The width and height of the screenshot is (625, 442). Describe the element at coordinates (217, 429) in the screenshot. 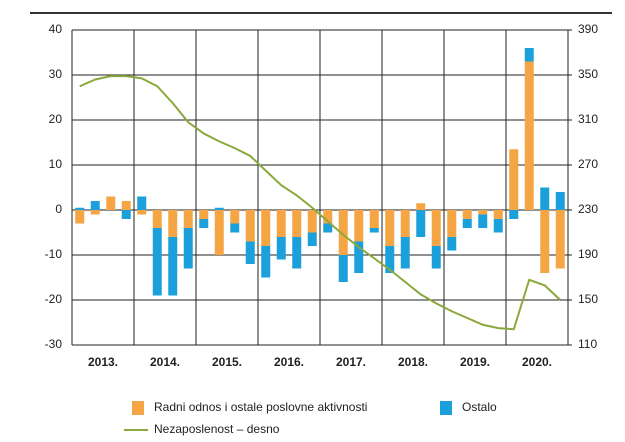

I see `legend-label: Nezaposlenost – desno` at that location.